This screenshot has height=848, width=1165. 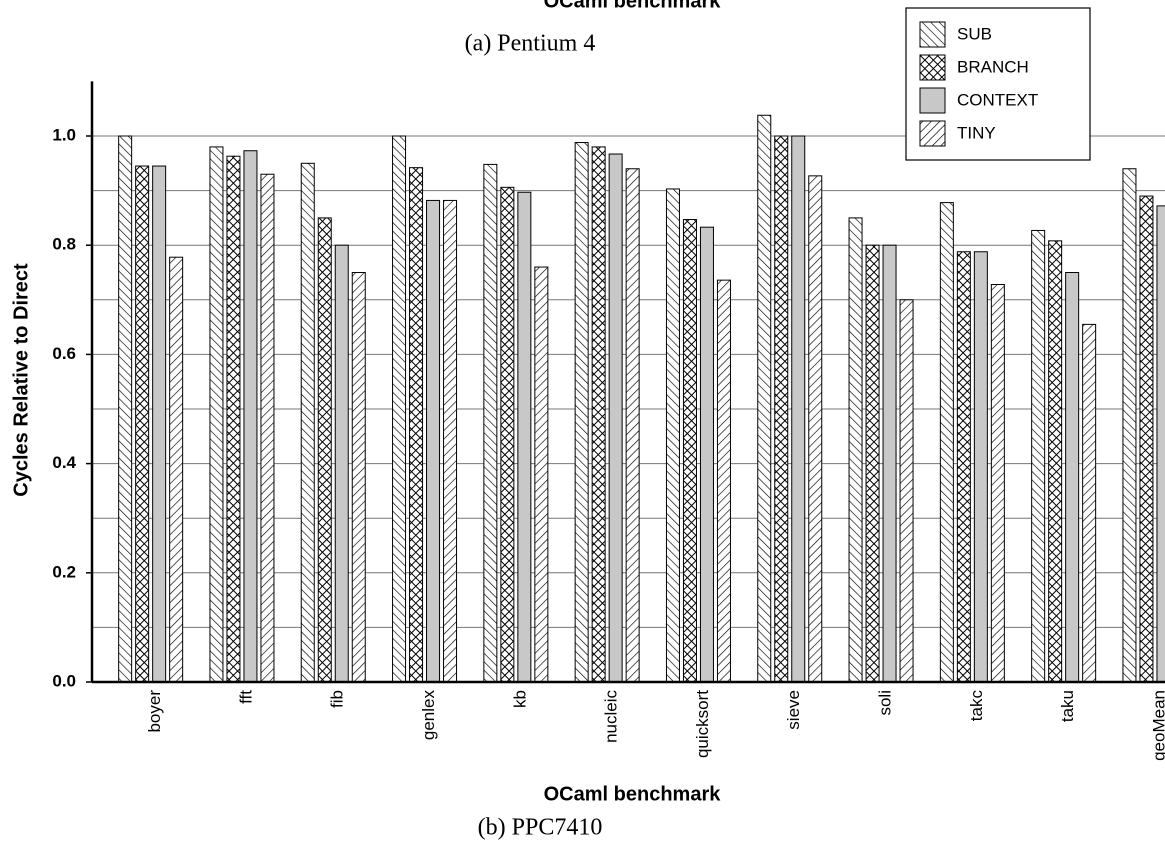 What do you see at coordinates (976, 132) in the screenshot?
I see `legend-label: TINY` at bounding box center [976, 132].